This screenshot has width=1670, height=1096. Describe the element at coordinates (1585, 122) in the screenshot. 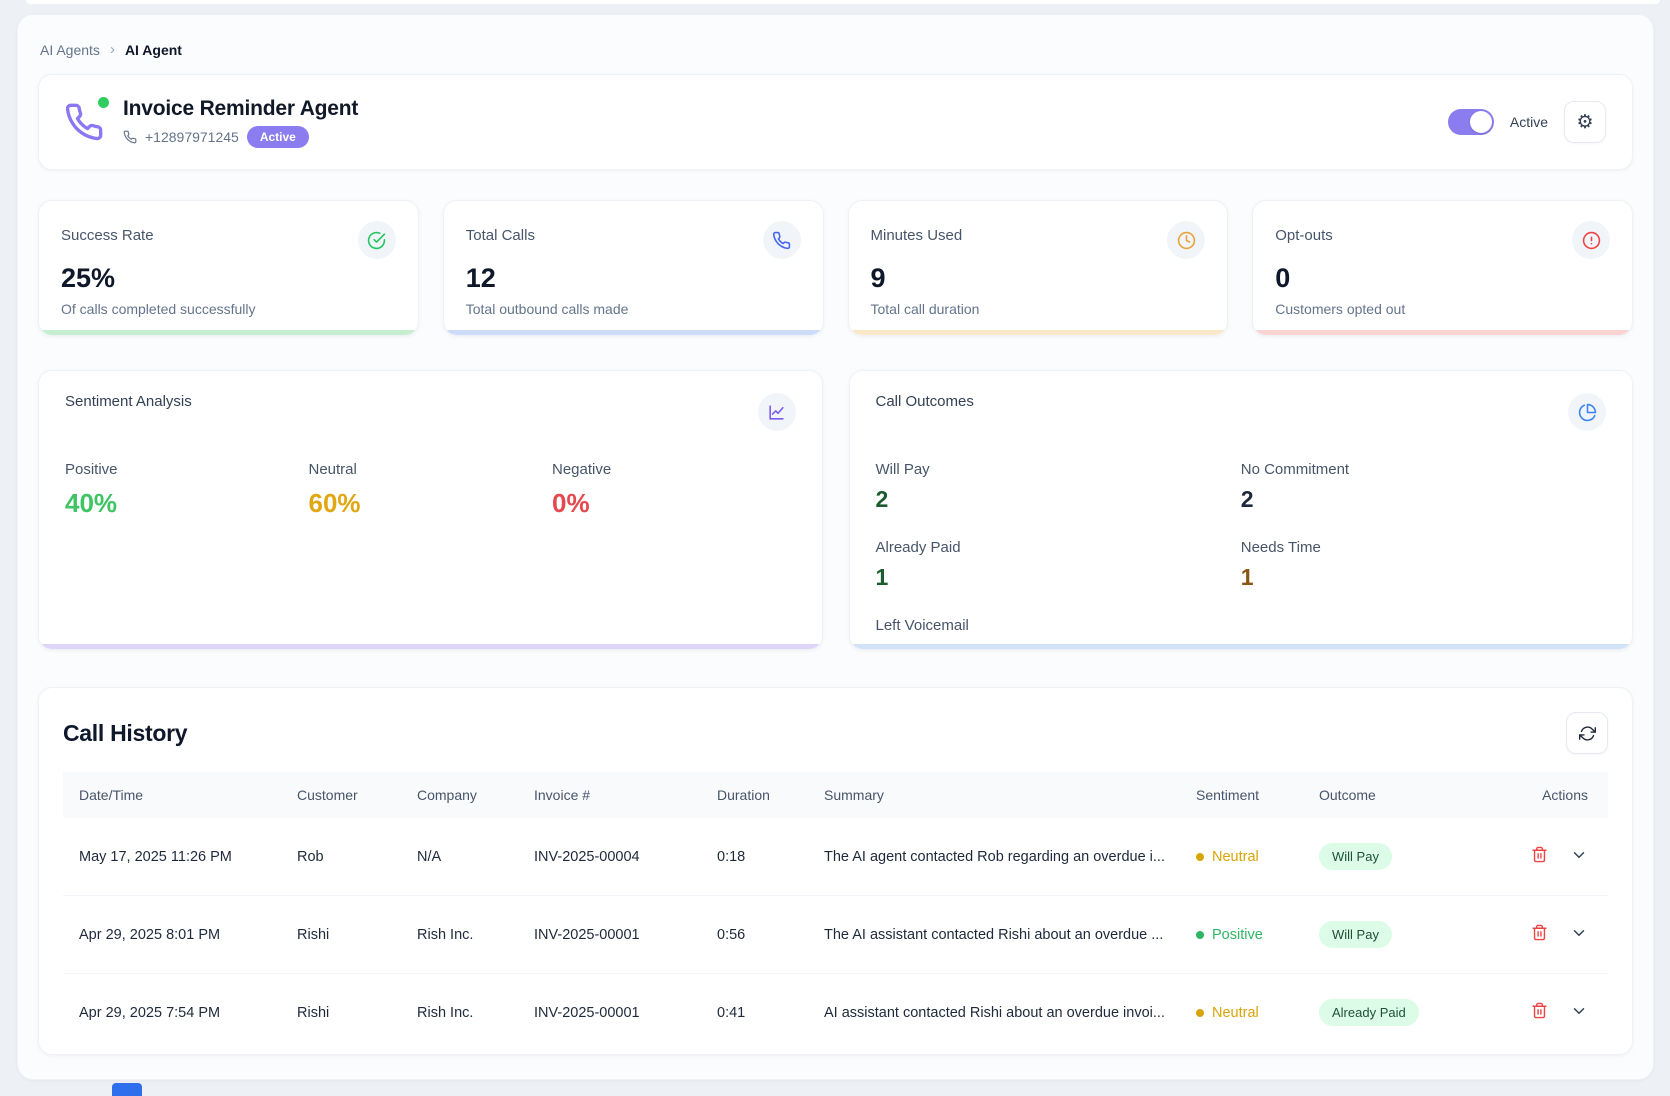

I see `settings-button: ⚙` at that location.